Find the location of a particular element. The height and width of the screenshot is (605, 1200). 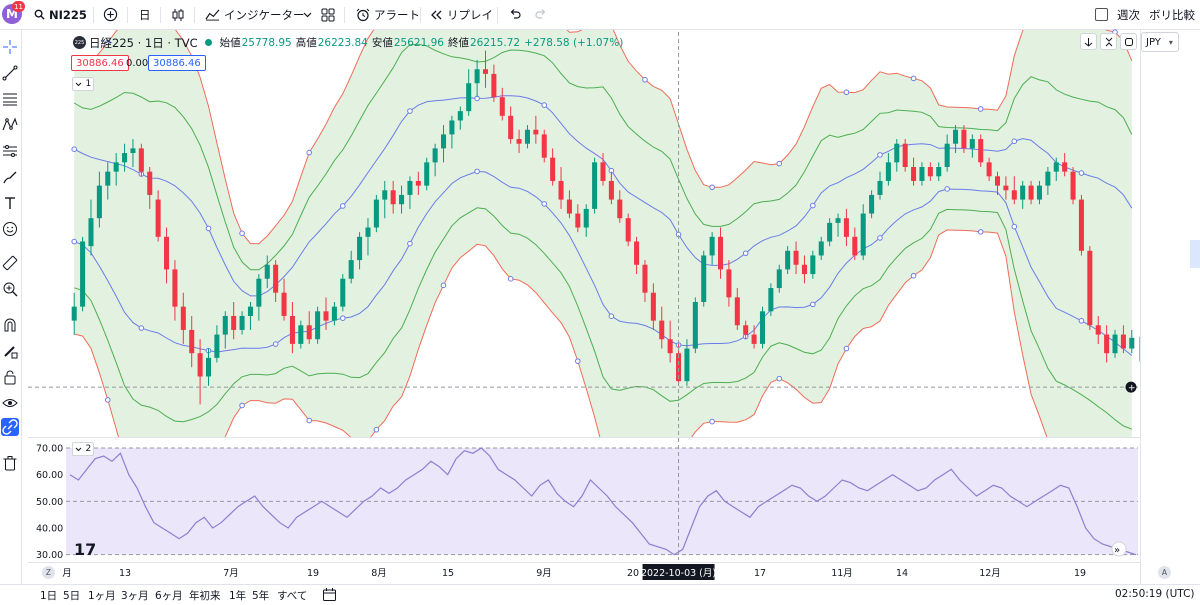

forecast-tool is located at coordinates (10, 151).